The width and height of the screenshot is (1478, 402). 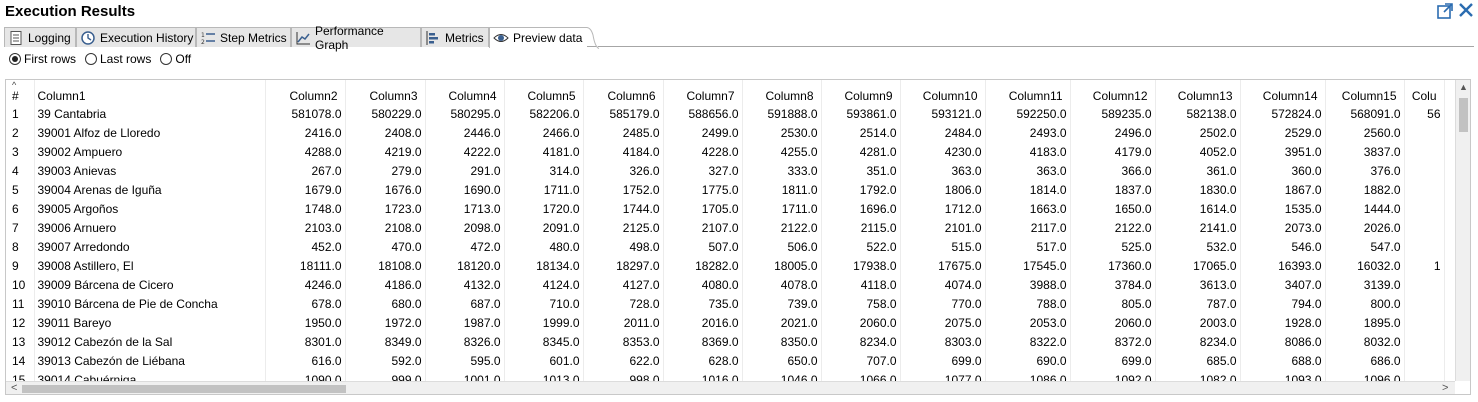 I want to click on column-header: Column6, so click(x=623, y=92).